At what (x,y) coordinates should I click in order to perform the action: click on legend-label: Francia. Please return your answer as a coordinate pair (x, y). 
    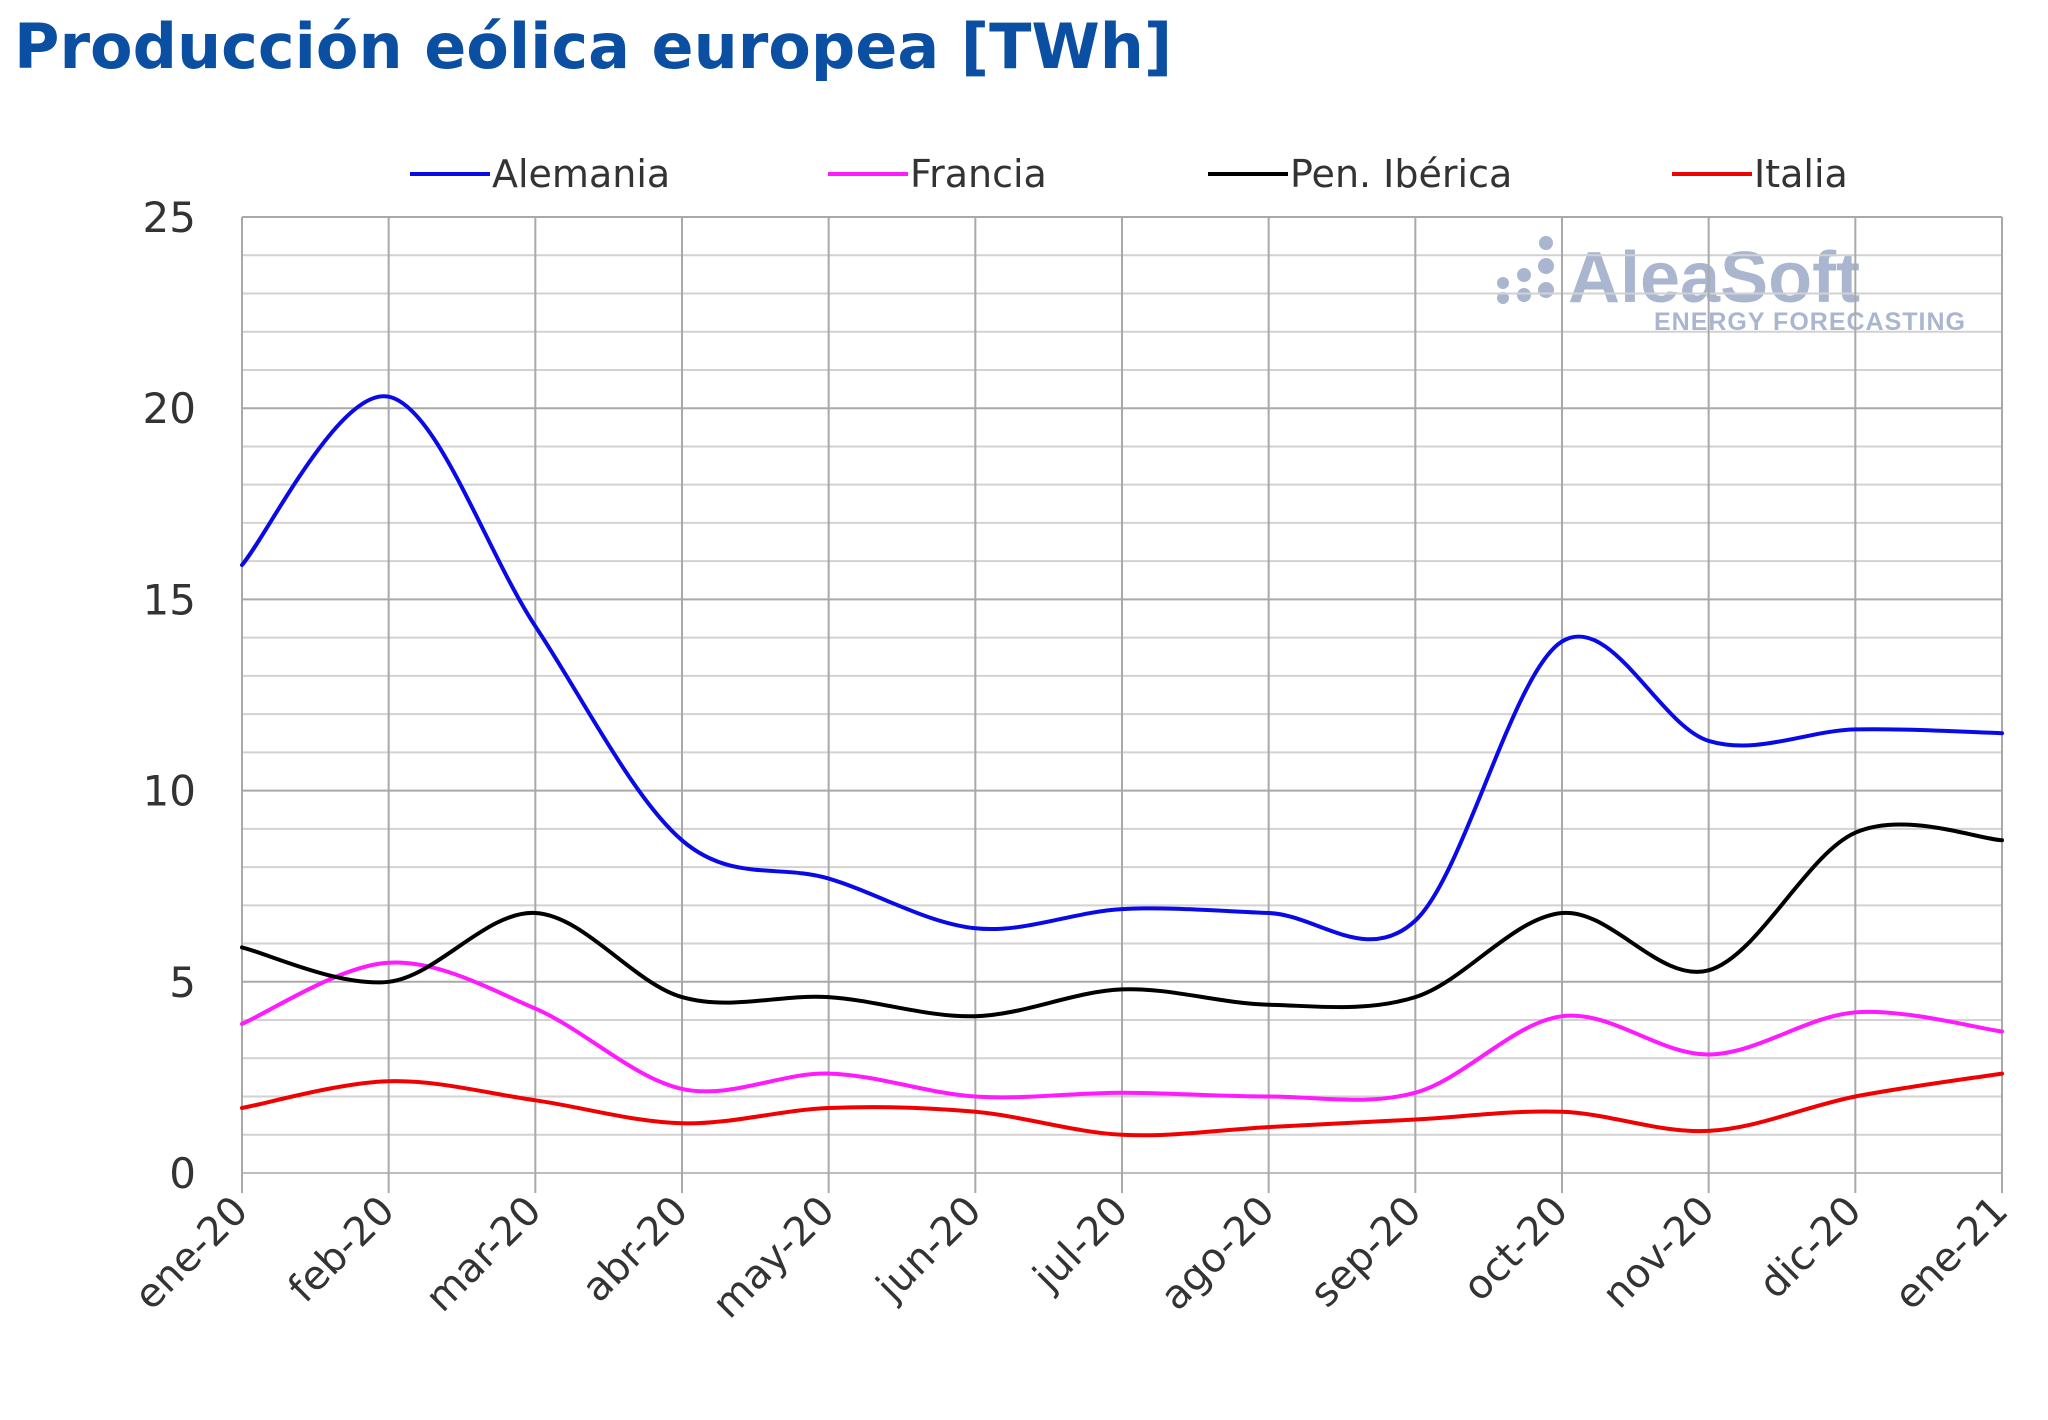
    Looking at the image, I should click on (978, 174).